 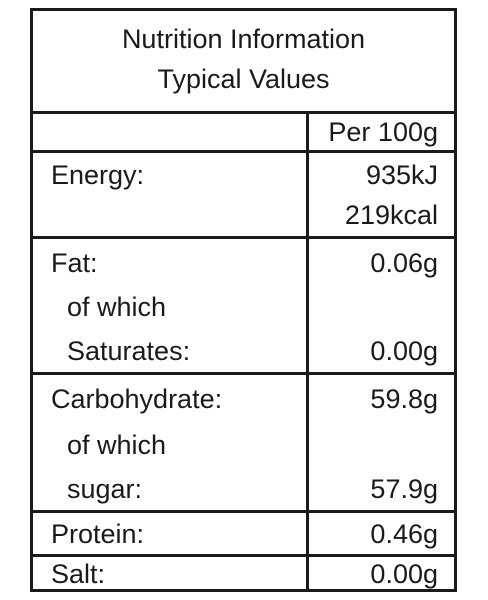 What do you see at coordinates (105, 489) in the screenshot?
I see `sugar-label: sugar:` at bounding box center [105, 489].